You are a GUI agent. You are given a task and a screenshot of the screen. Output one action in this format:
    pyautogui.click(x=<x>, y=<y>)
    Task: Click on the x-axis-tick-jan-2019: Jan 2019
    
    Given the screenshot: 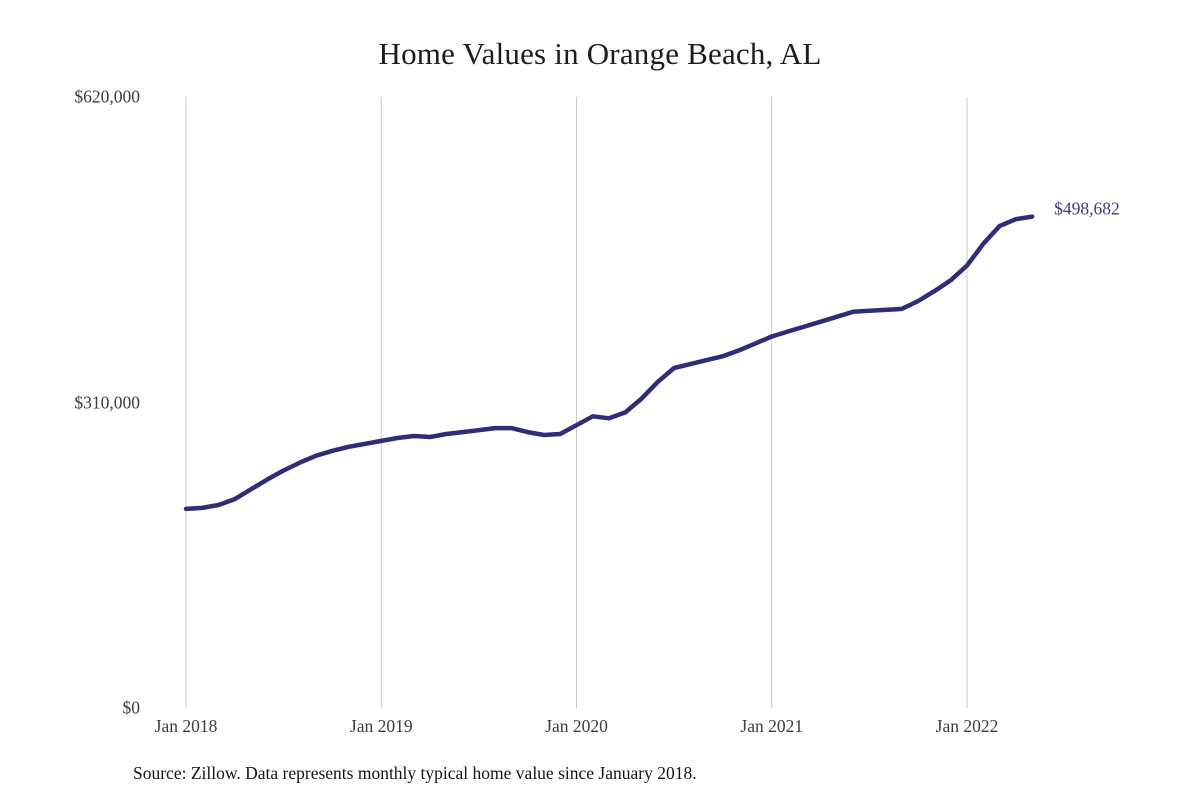 What is the action you would take?
    pyautogui.click(x=381, y=726)
    